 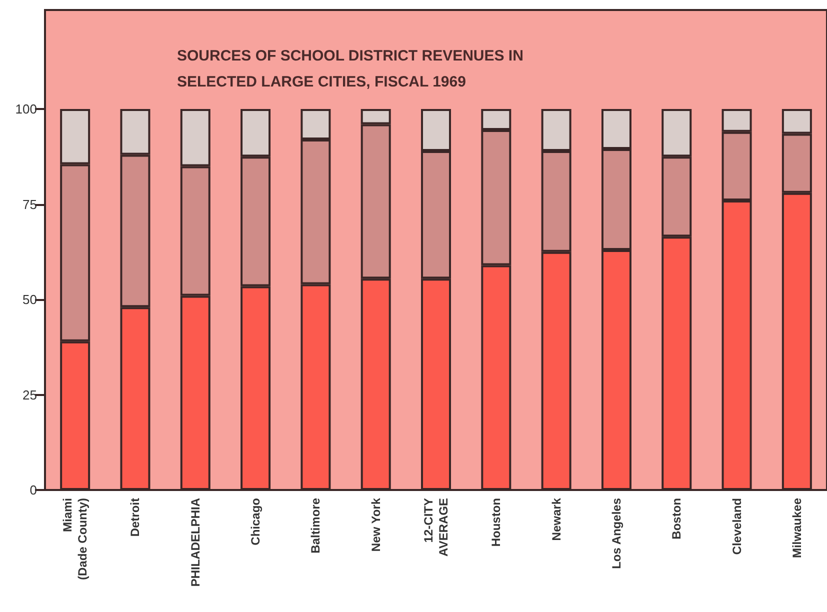 I want to click on x-tick-label: Houston, so click(x=496, y=522).